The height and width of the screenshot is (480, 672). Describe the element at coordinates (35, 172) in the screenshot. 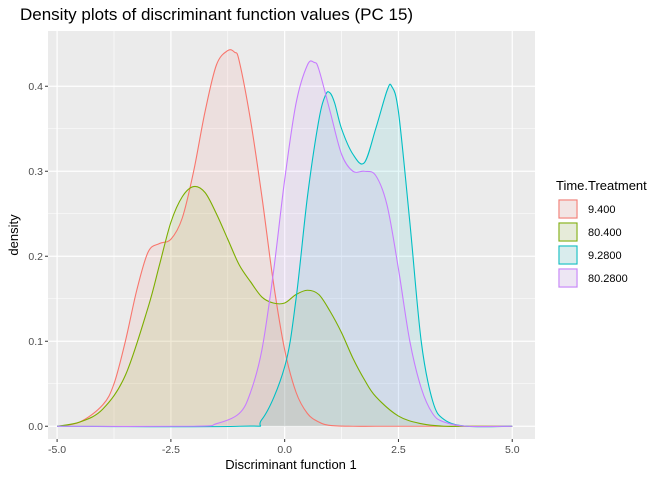

I see `y-tick-label: 0.3` at that location.